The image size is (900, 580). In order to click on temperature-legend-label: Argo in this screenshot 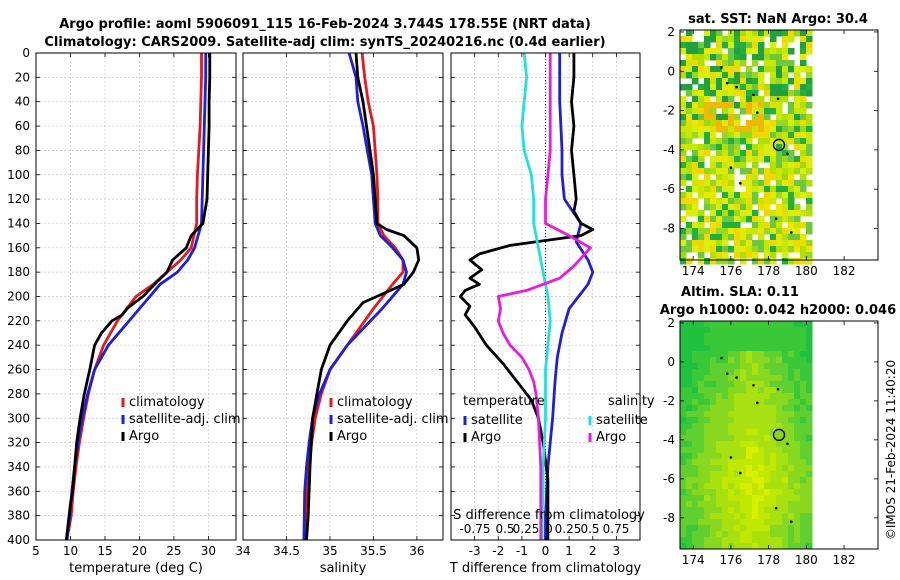, I will do `click(144, 436)`.